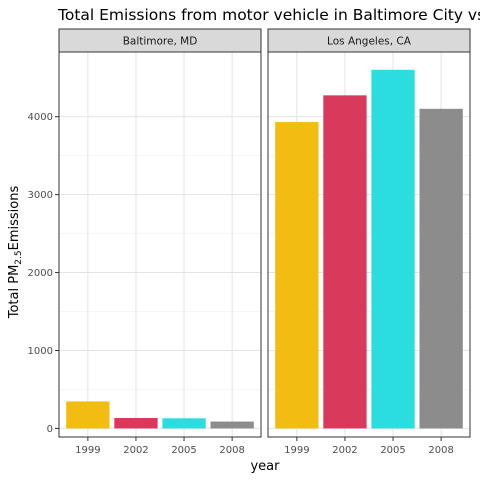  I want to click on bar-baltimore-md2002, so click(136, 423).